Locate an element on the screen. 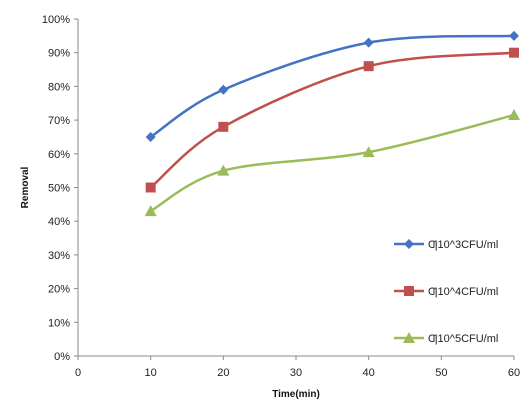 This screenshot has height=403, width=525. y-tick-label: 60% is located at coordinates (59, 155).